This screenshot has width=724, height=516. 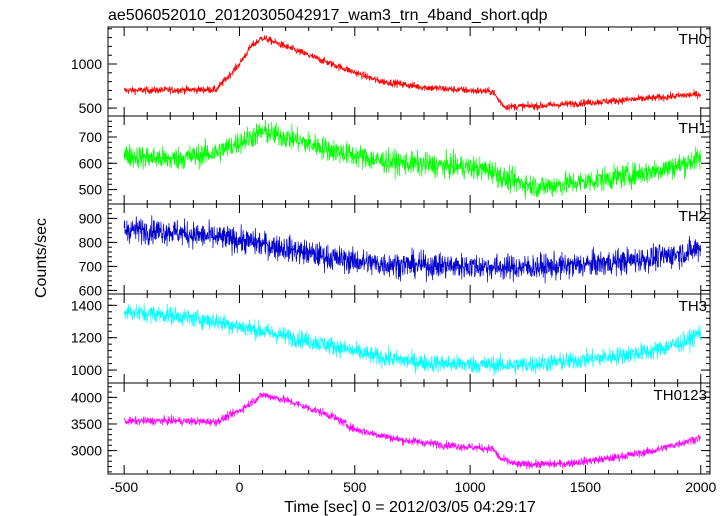 What do you see at coordinates (412, 73) in the screenshot?
I see `series-th0` at bounding box center [412, 73].